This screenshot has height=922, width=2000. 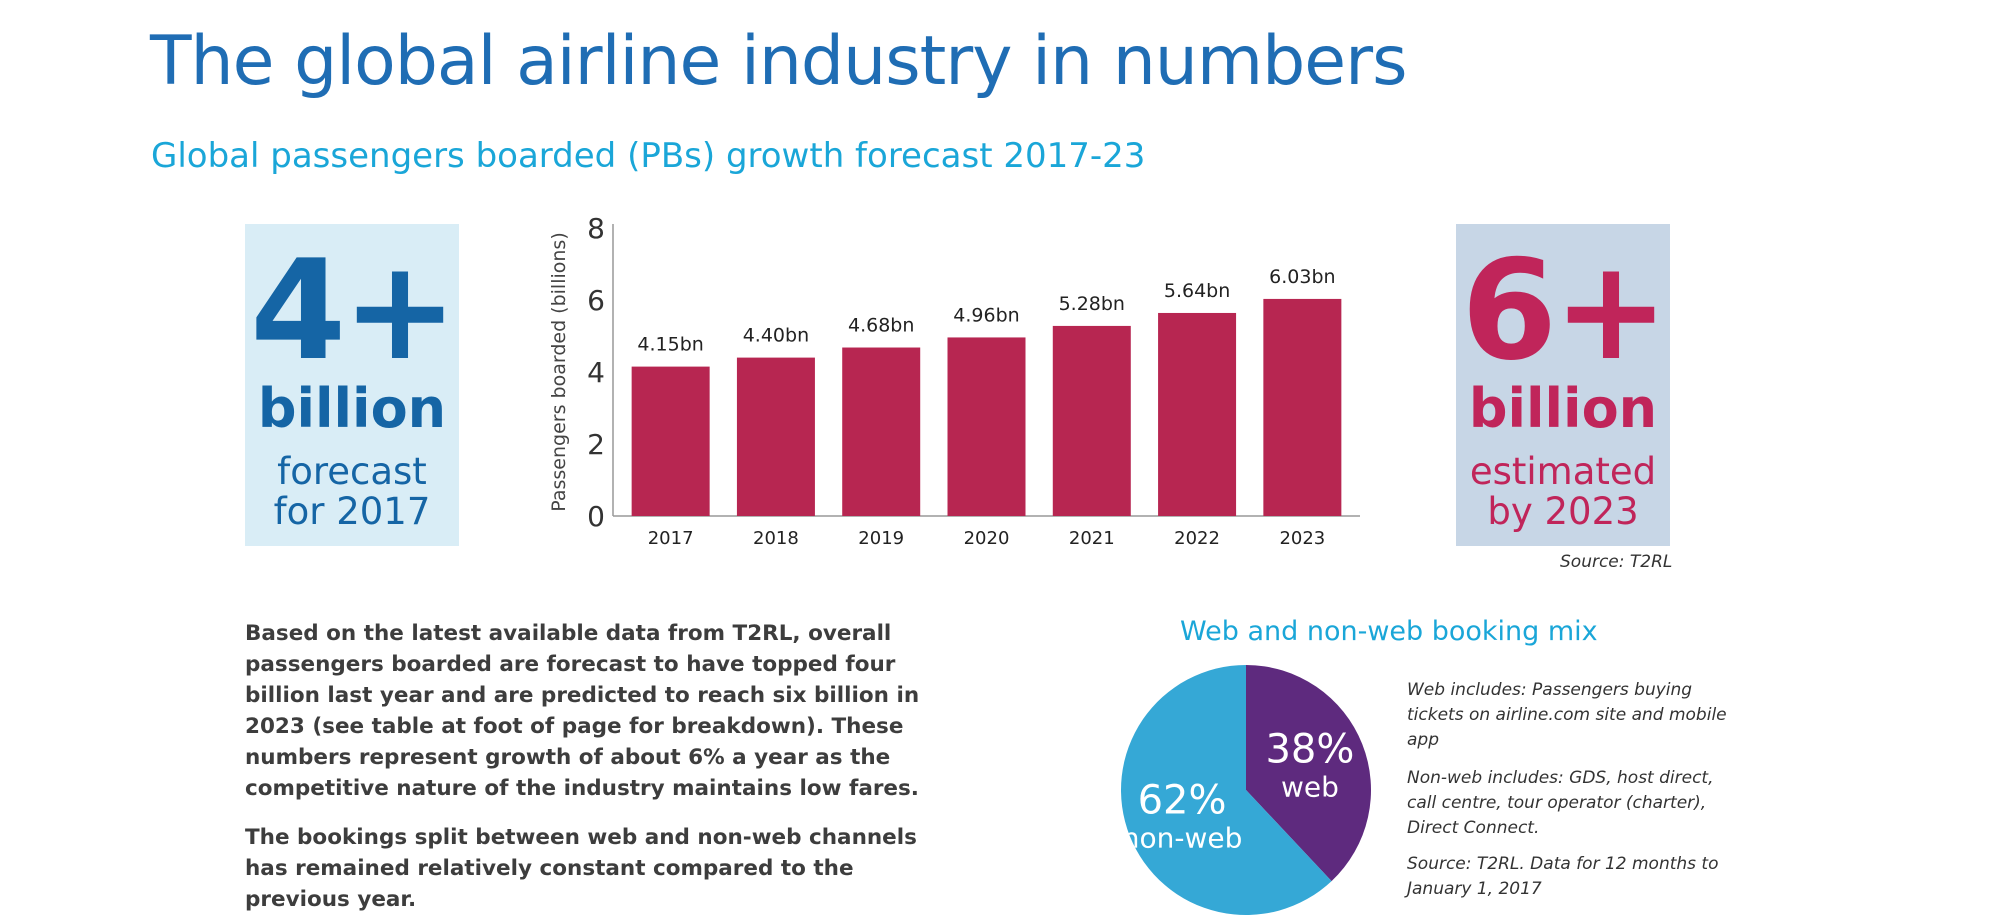 I want to click on x-tick-label: 2018, so click(x=776, y=538).